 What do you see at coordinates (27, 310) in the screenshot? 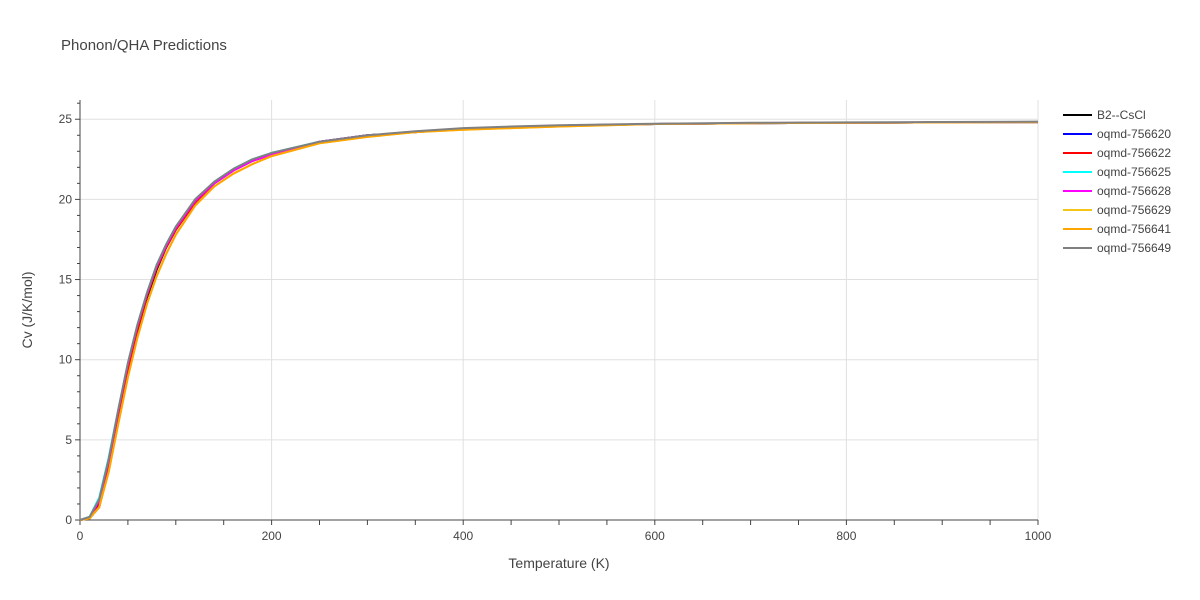
I see `y-axis-title: Cv (J/K/mol)` at bounding box center [27, 310].